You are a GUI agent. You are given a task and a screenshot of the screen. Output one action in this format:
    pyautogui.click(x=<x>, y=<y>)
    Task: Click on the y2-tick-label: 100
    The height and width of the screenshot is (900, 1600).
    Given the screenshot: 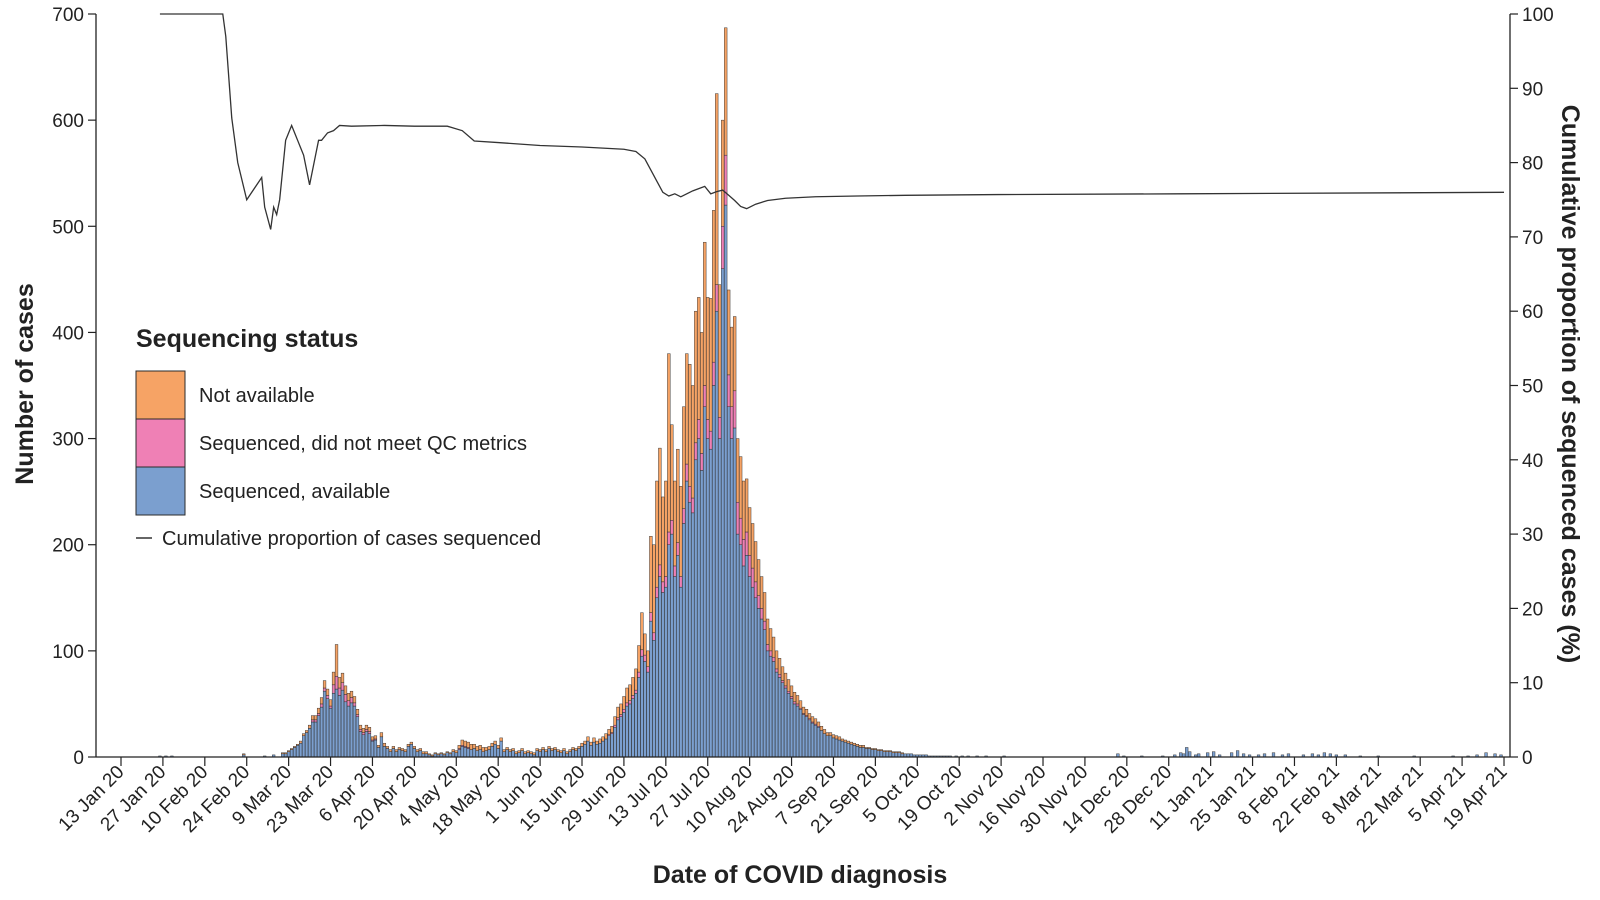 What is the action you would take?
    pyautogui.click(x=1538, y=15)
    